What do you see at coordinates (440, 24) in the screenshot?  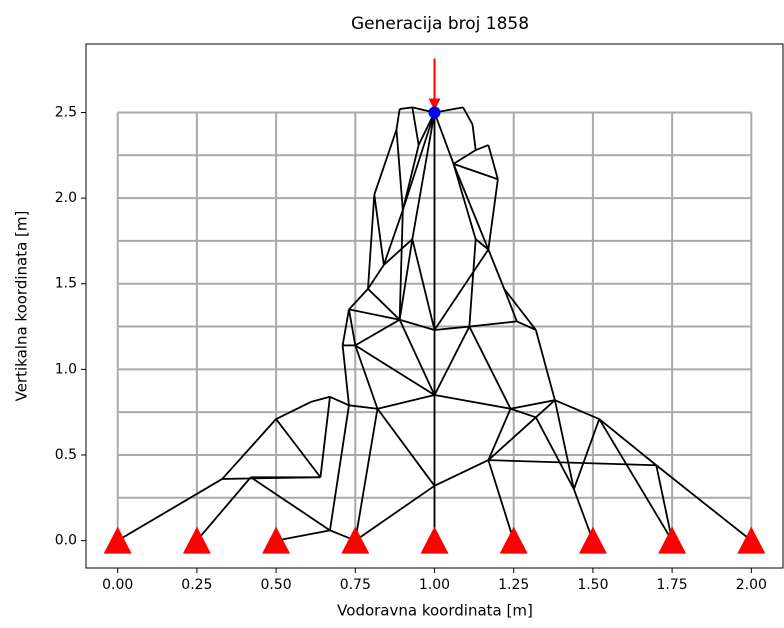 I see `chart-title: Generacija broj 1858` at bounding box center [440, 24].